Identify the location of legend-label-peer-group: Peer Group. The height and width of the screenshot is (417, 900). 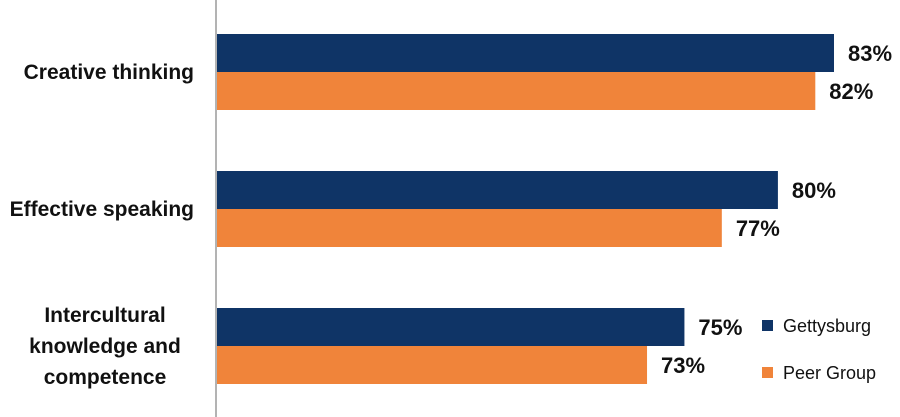
(829, 373).